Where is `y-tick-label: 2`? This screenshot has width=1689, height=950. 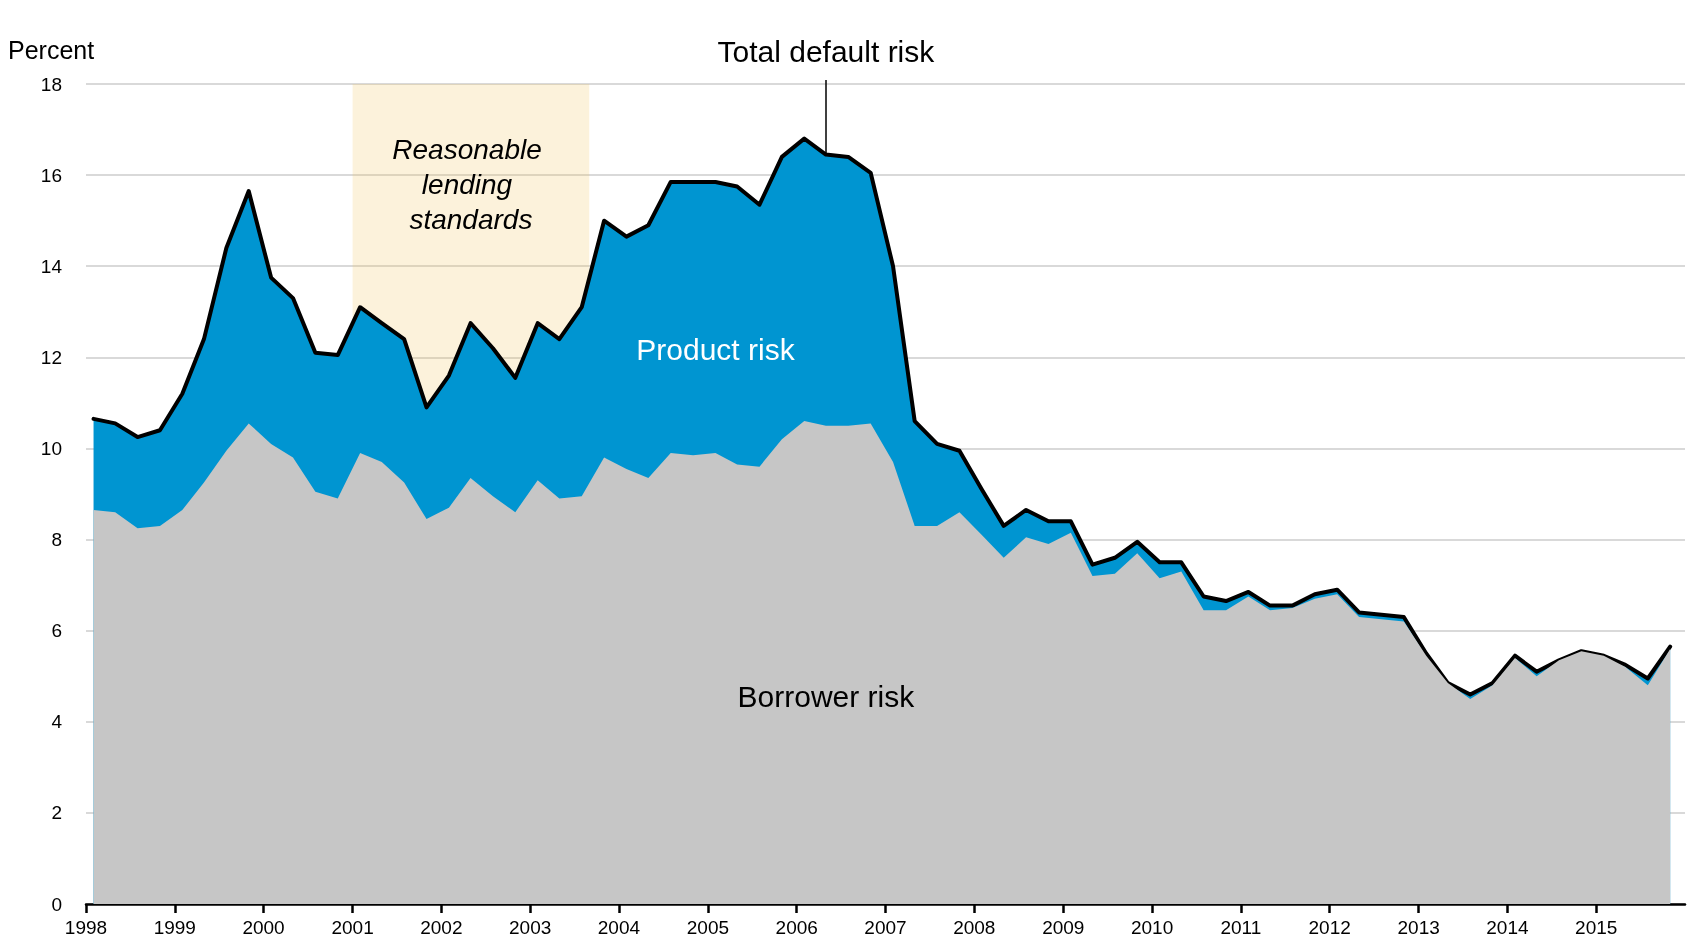 y-tick-label: 2 is located at coordinates (56, 813).